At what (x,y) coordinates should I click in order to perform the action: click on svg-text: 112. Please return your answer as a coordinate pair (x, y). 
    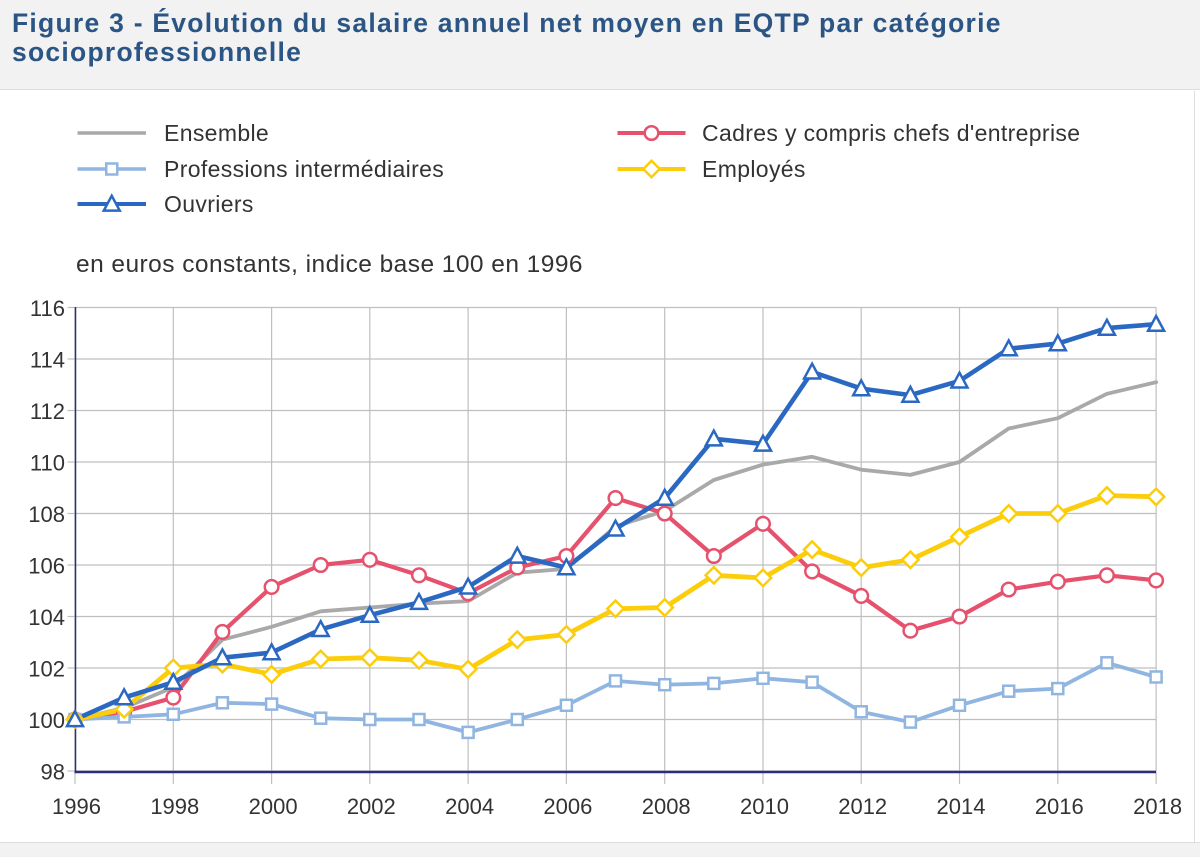
    Looking at the image, I should click on (47, 411).